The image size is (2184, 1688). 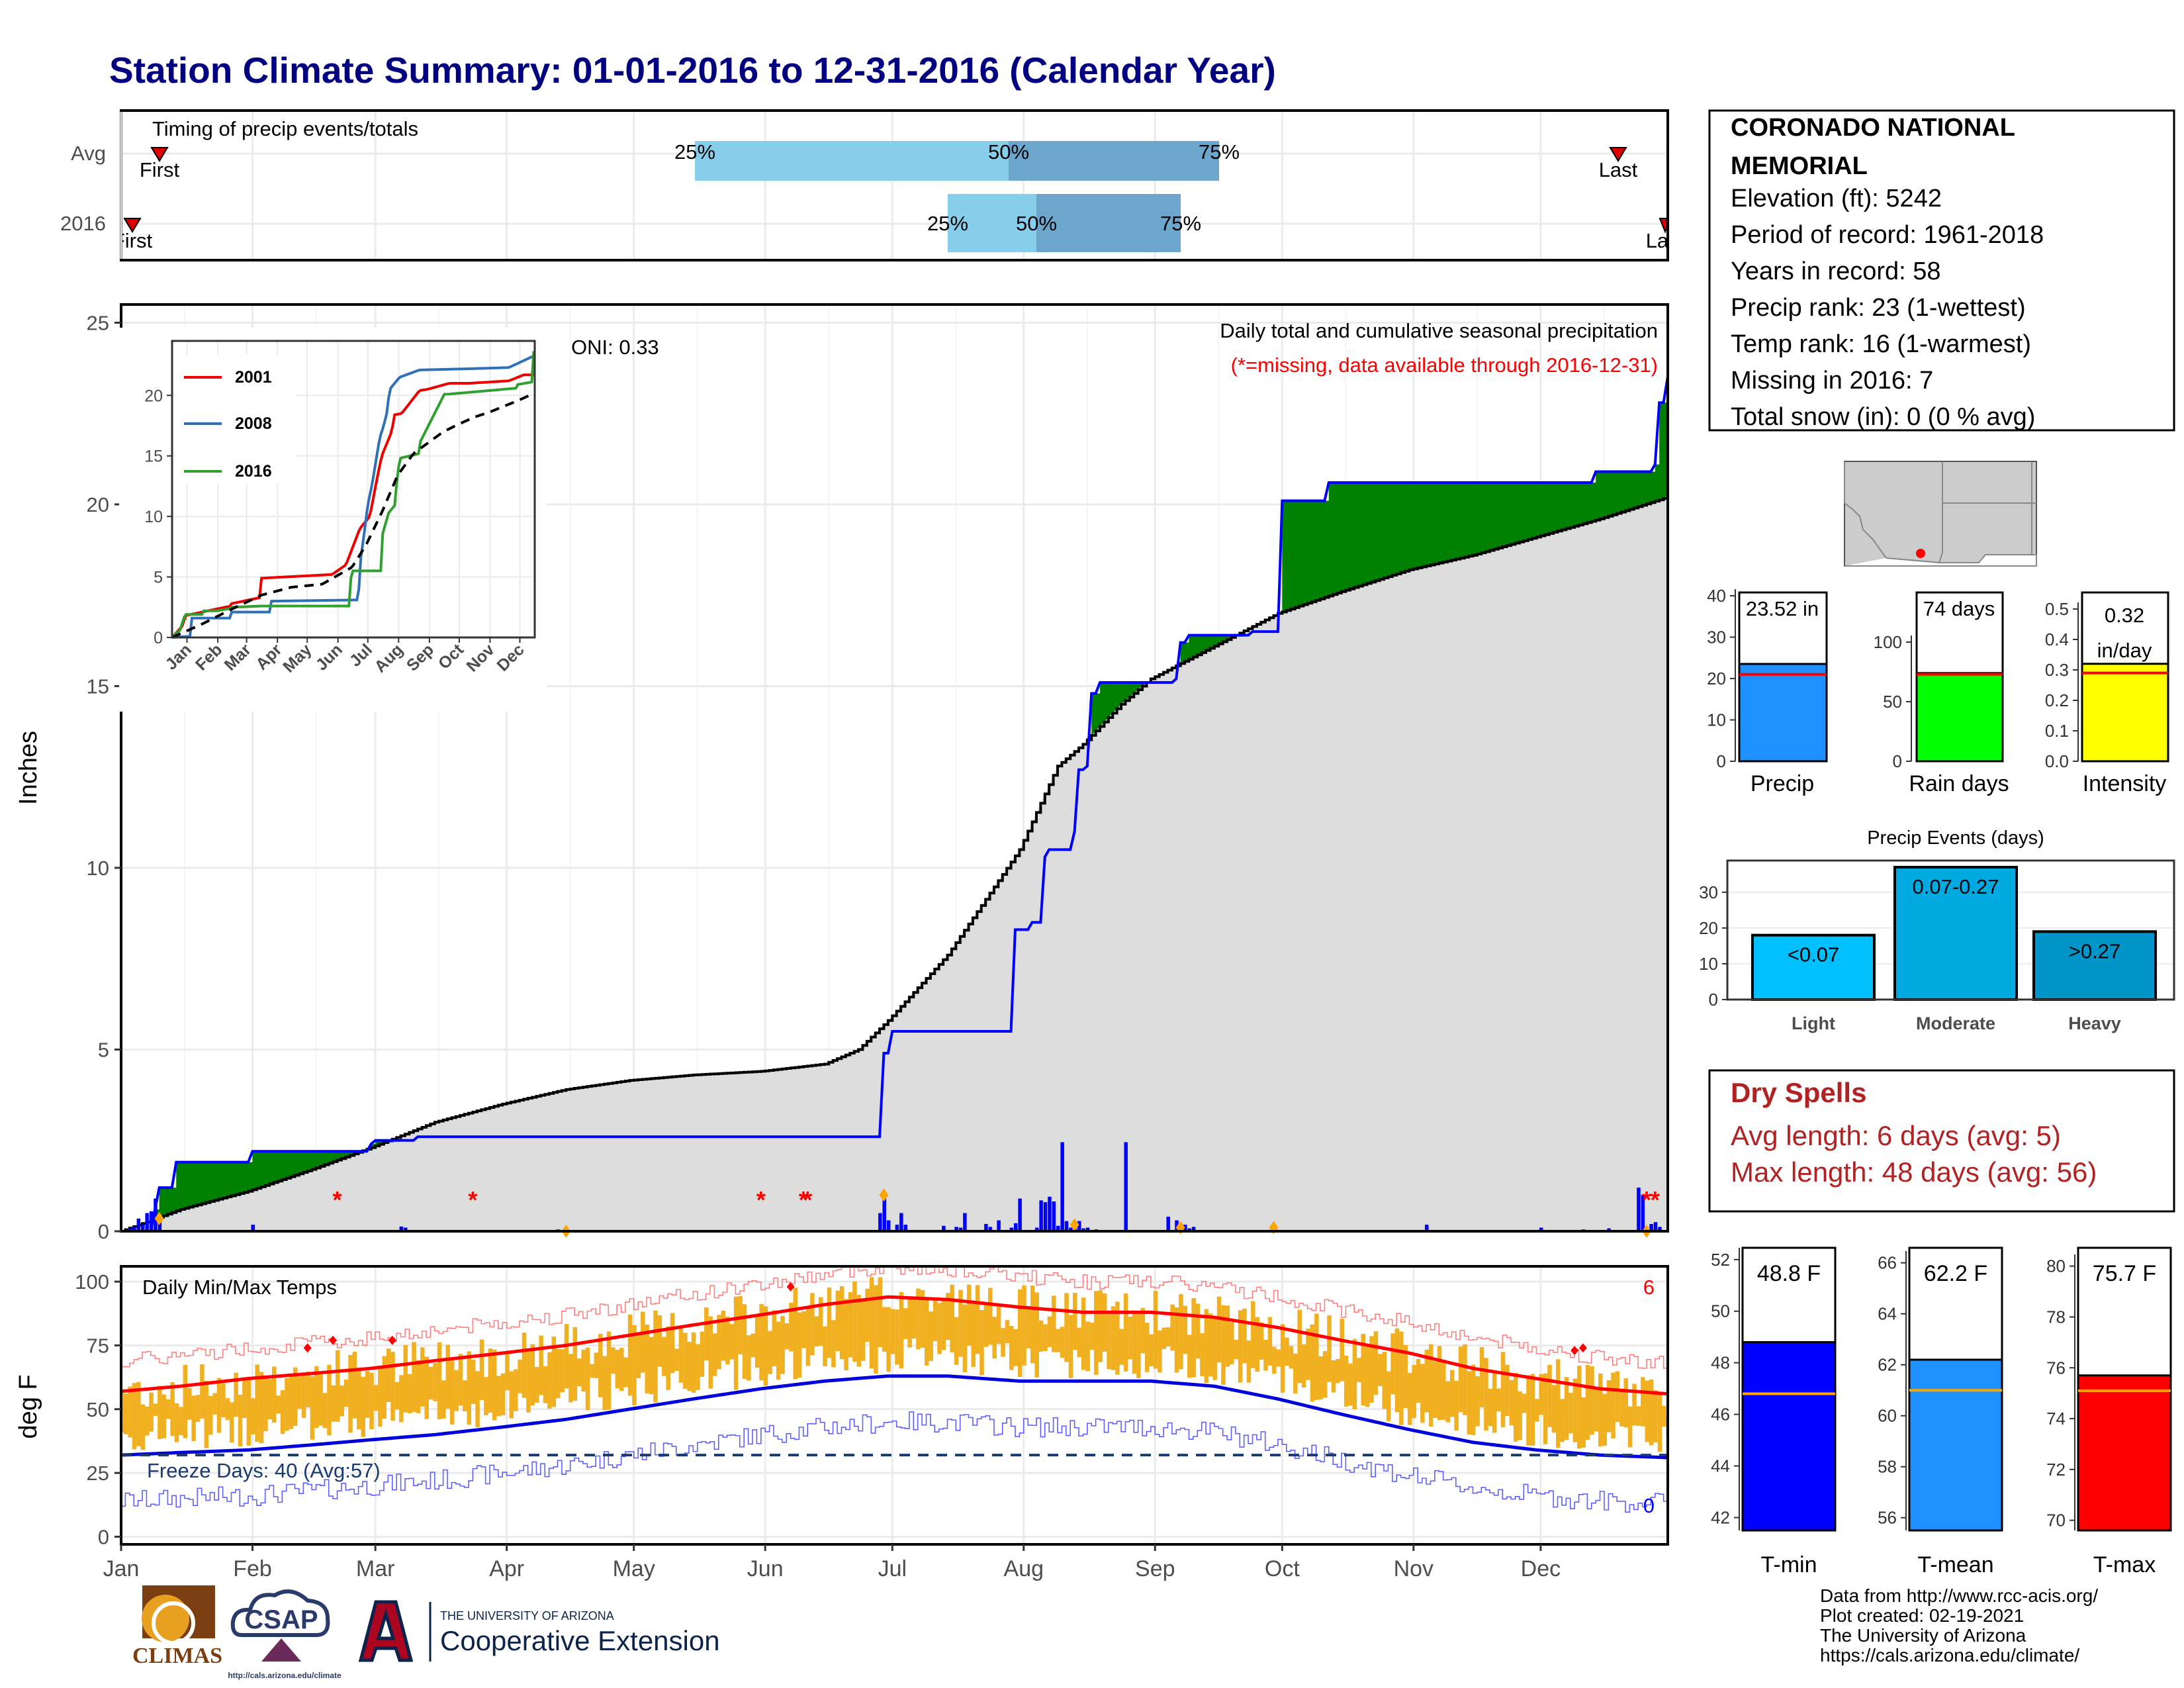 What do you see at coordinates (253, 377) in the screenshot?
I see `legend-label-2001: 2001` at bounding box center [253, 377].